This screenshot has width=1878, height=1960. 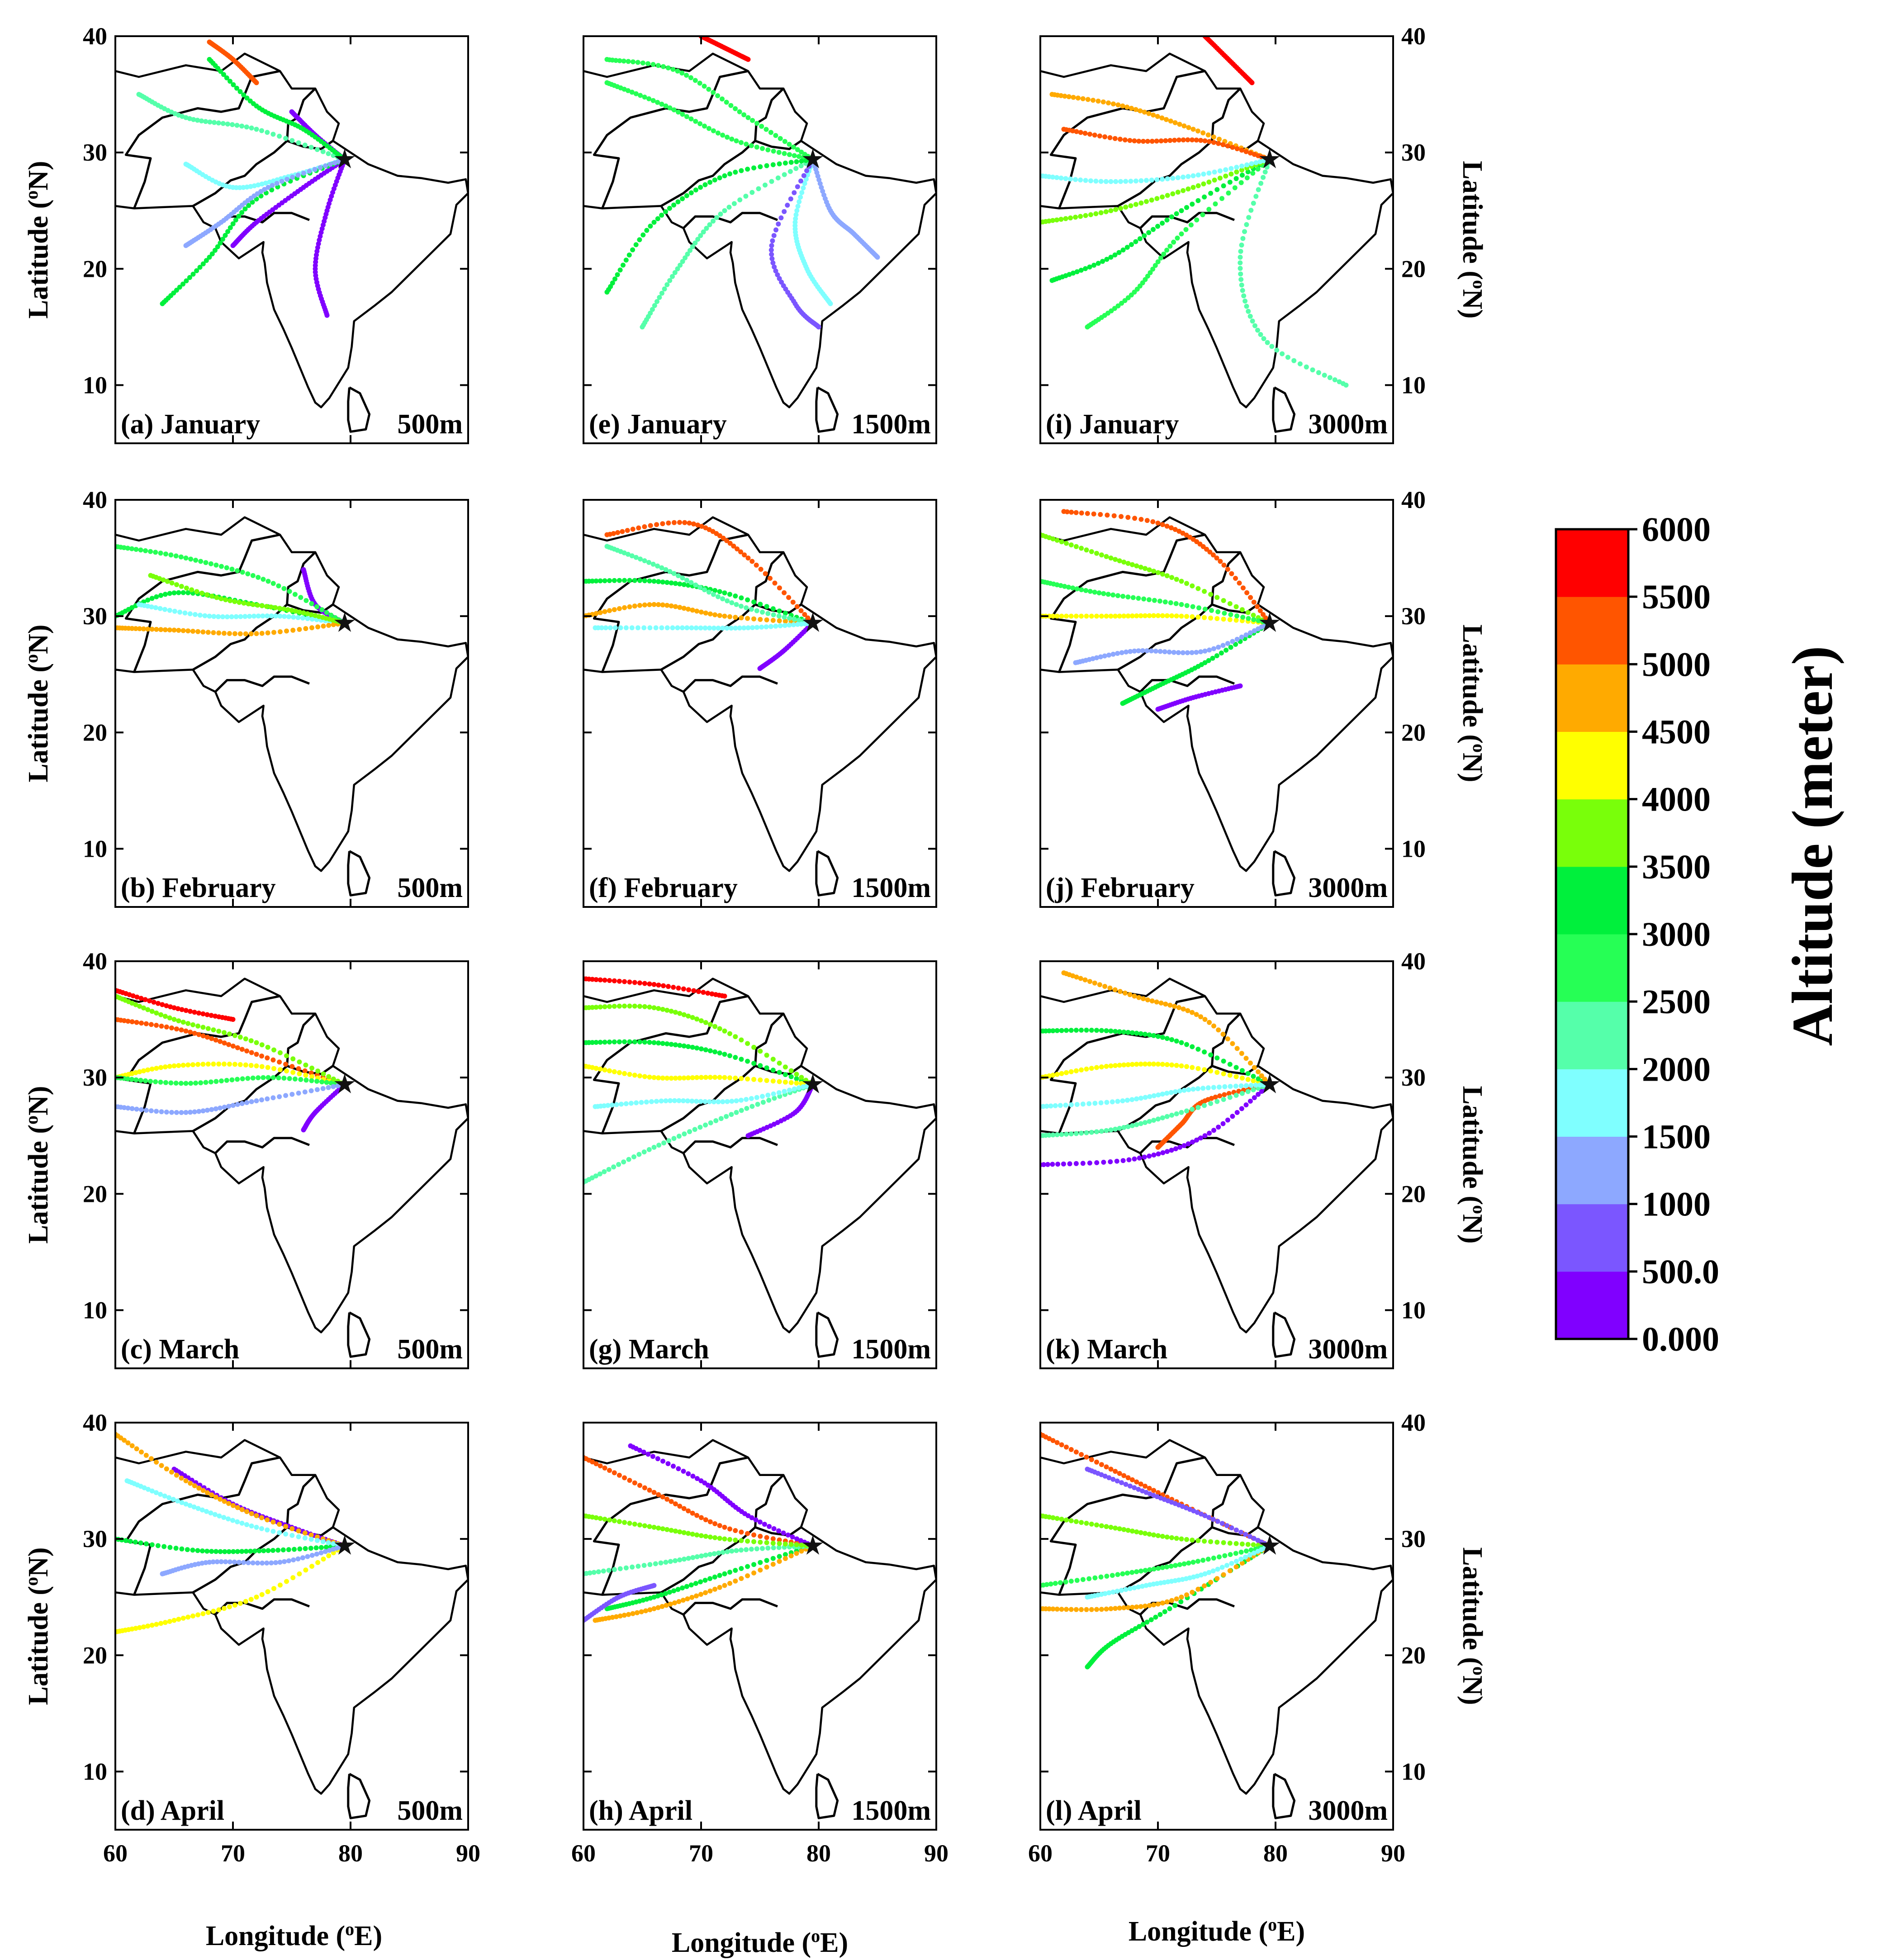 What do you see at coordinates (95, 616) in the screenshot?
I see `y-tick-label: 30` at bounding box center [95, 616].